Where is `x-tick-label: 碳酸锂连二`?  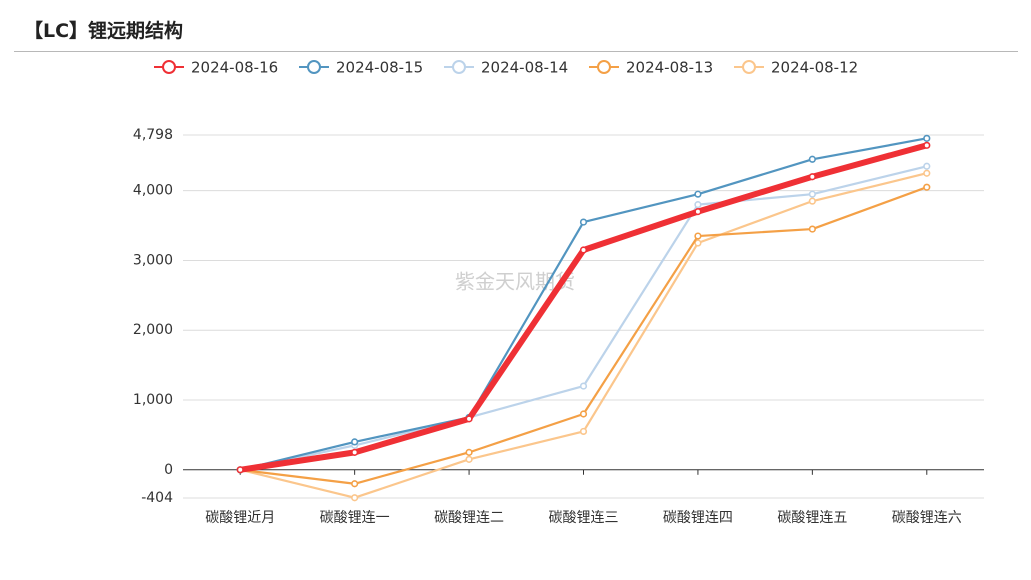
x-tick-label: 碳酸锂连二 is located at coordinates (469, 518).